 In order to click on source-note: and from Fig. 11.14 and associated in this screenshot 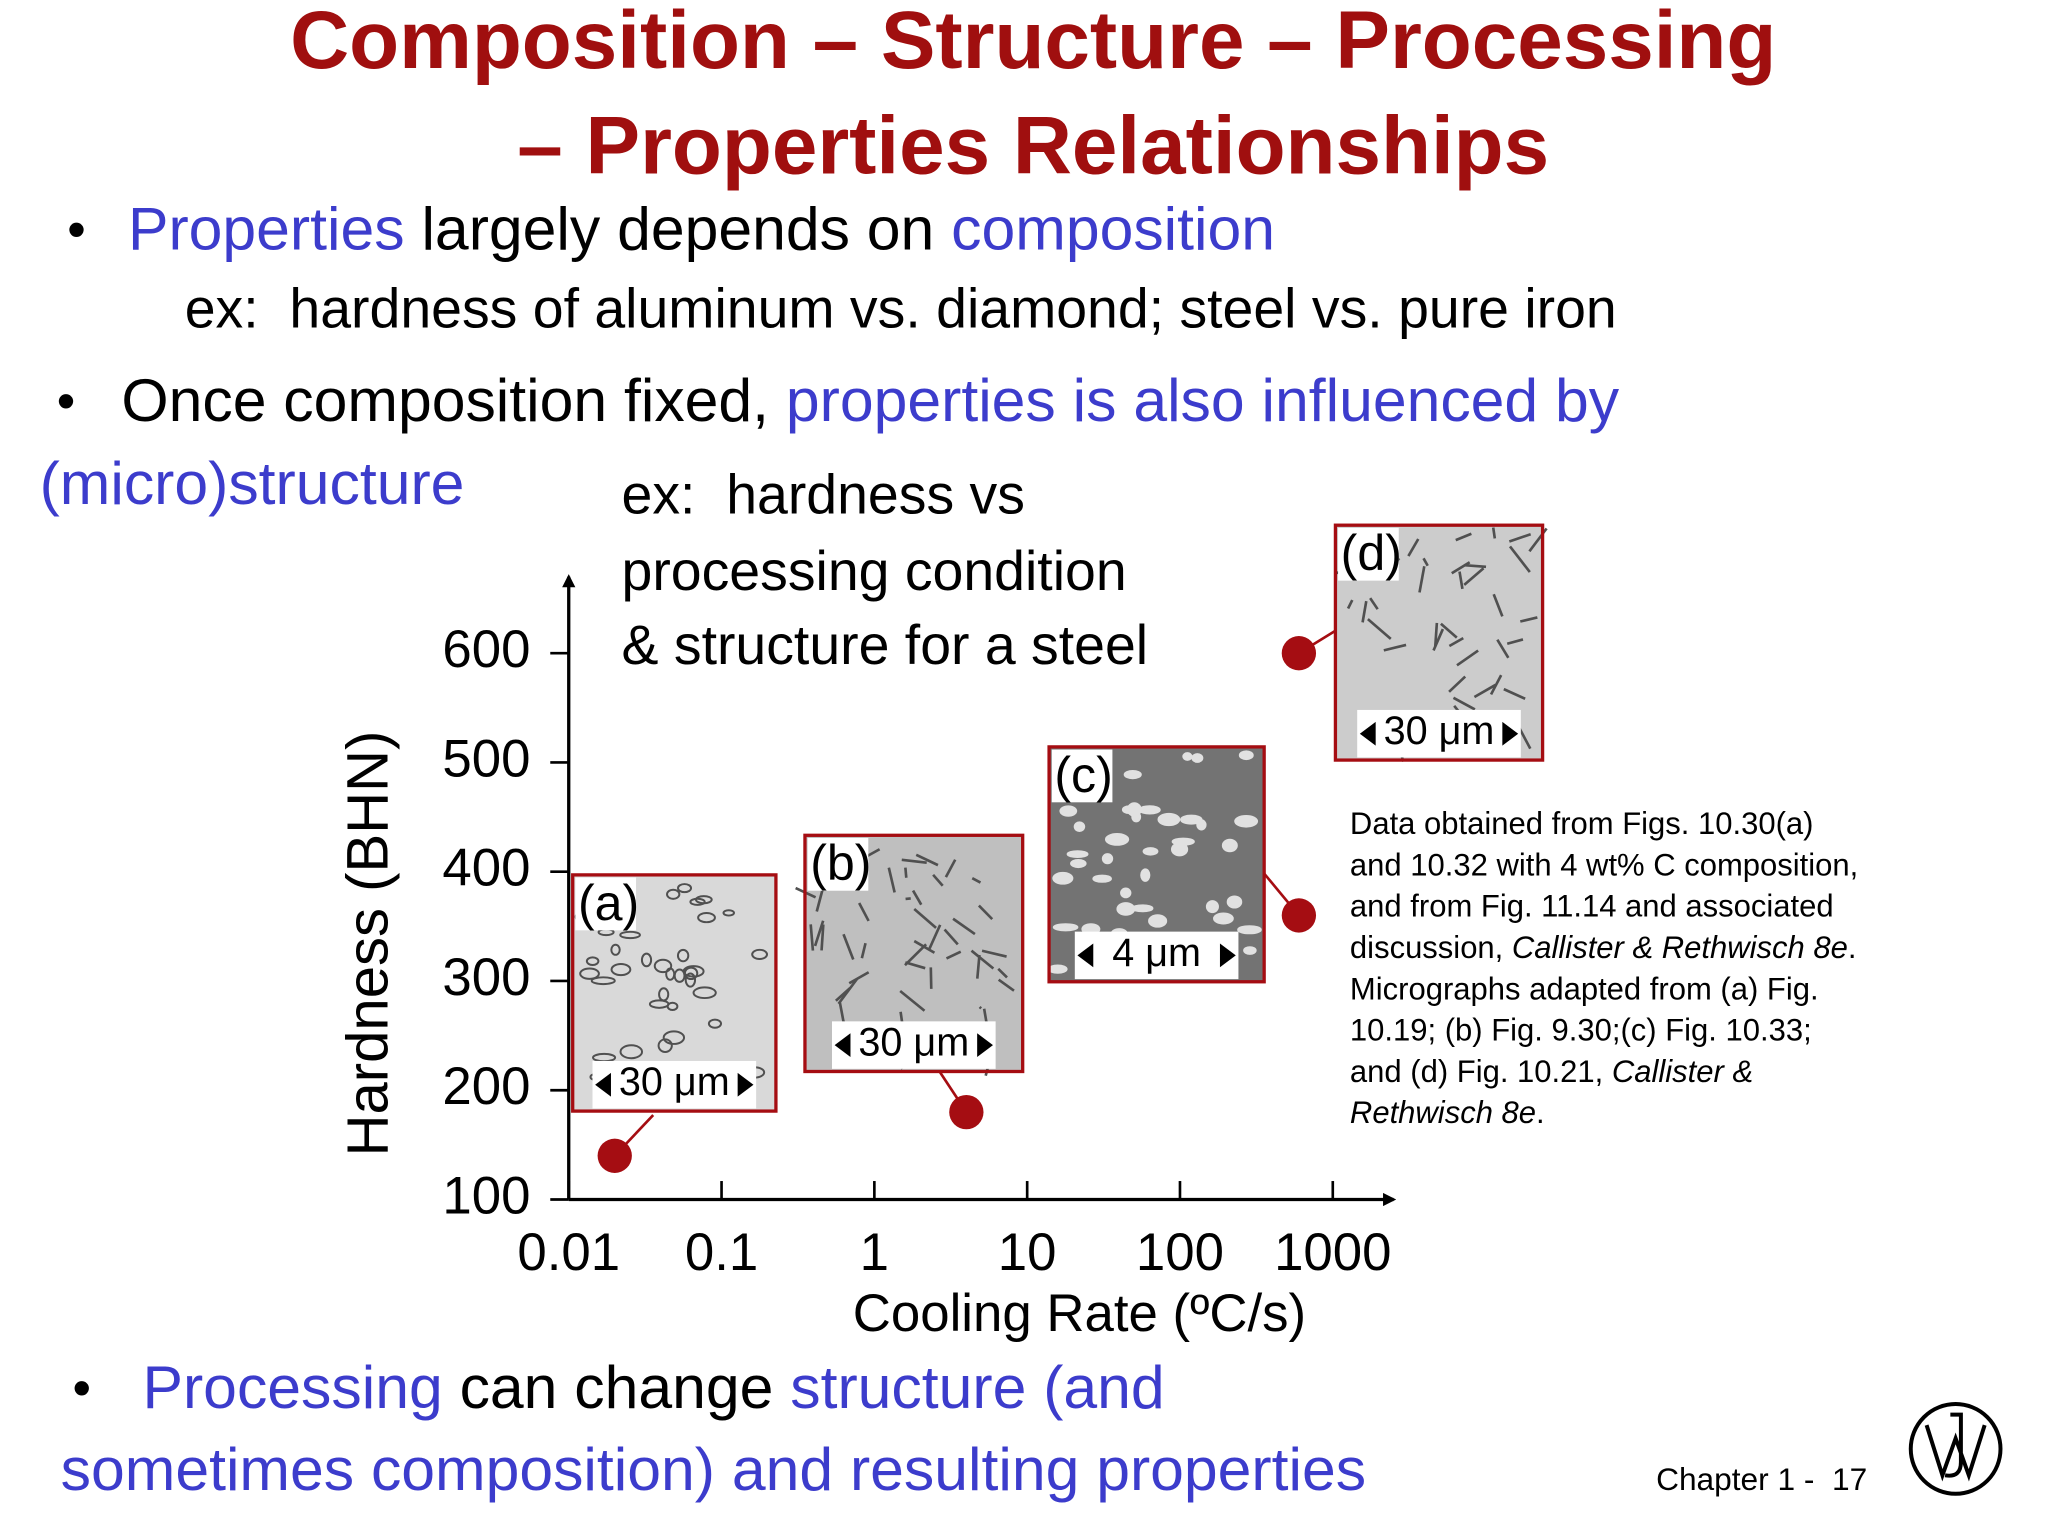, I will do `click(1592, 906)`.